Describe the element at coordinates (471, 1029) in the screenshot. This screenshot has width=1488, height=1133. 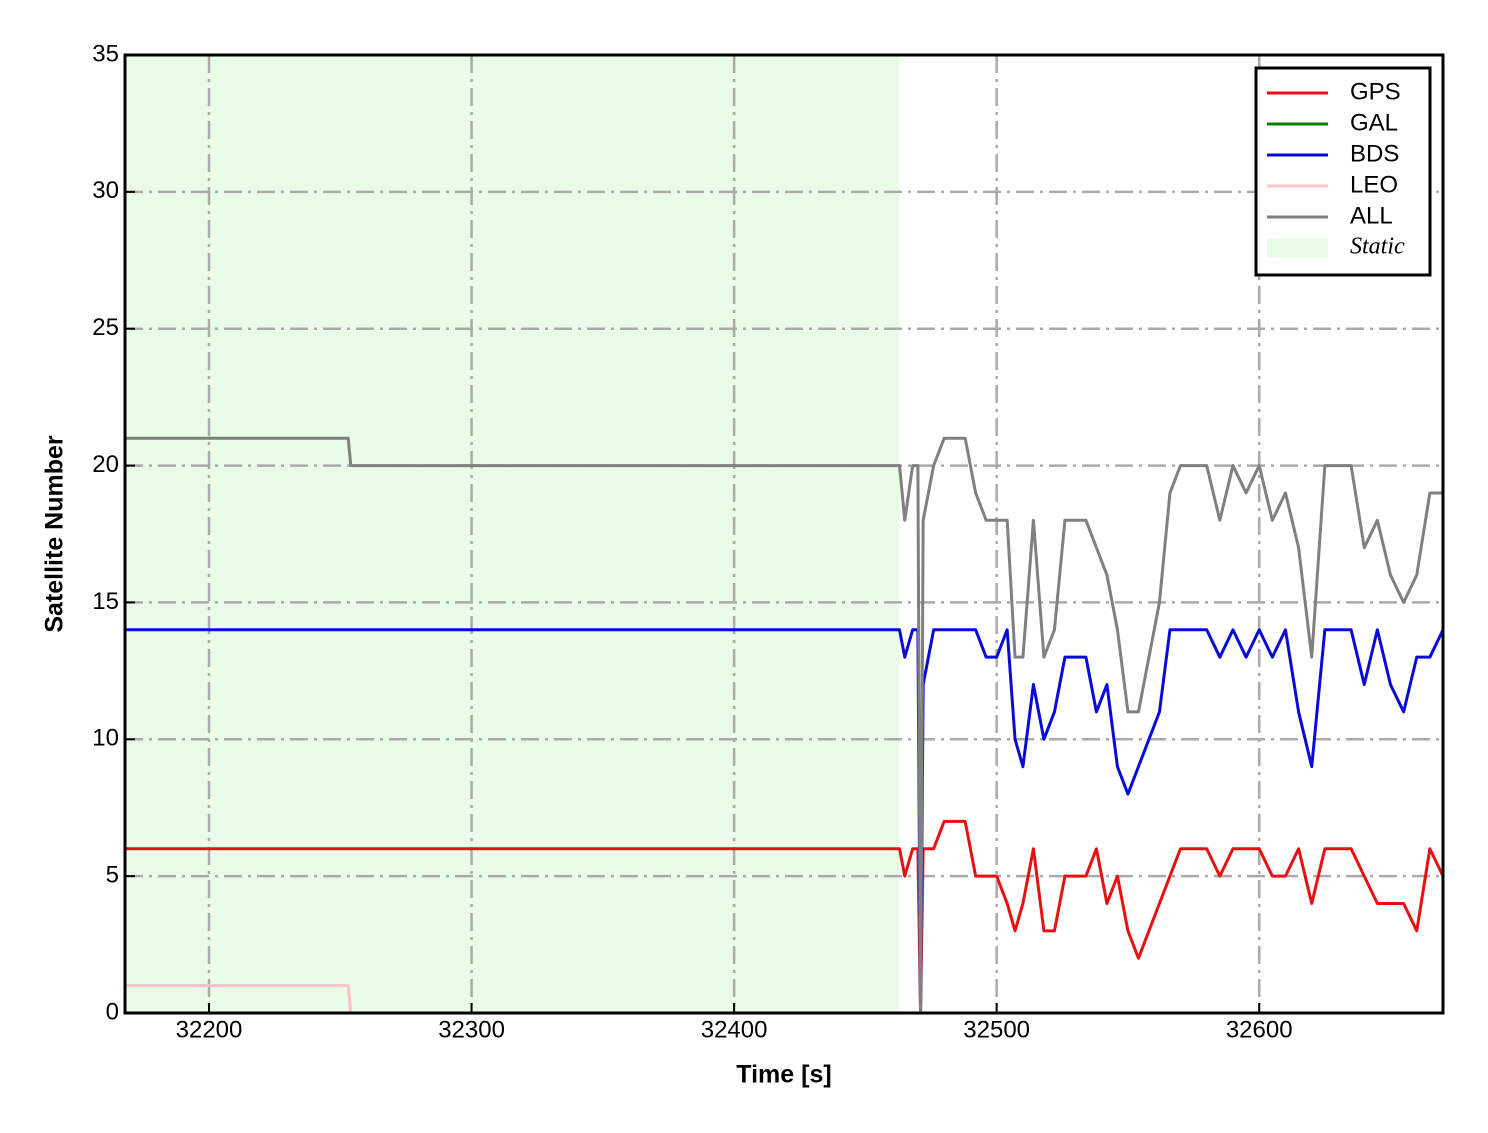
I see `x-tick-label: 32300` at that location.